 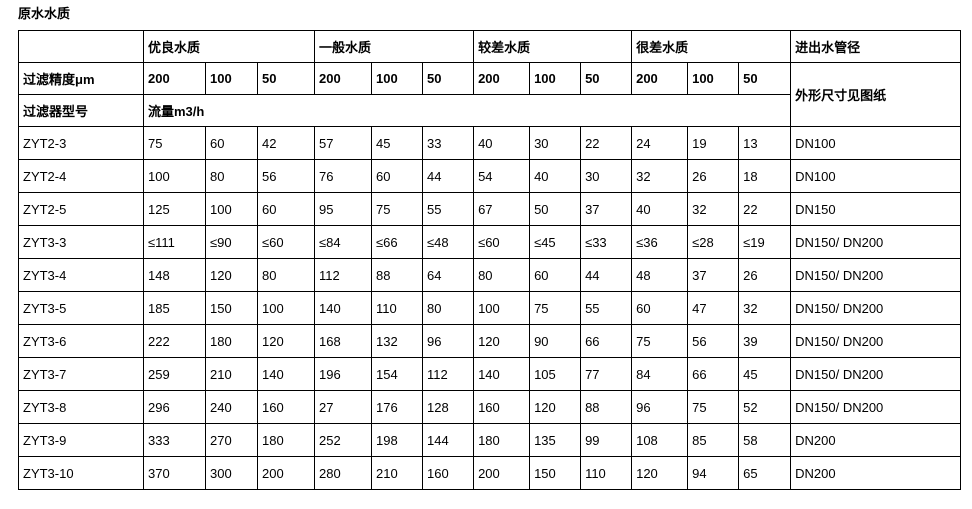 I want to click on quality-header-excellent: 优良水质, so click(x=229, y=46).